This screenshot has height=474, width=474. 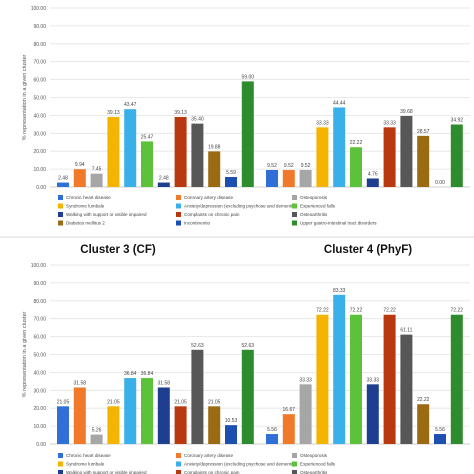 I want to click on y-tick-label: 80.00, so click(x=39, y=302).